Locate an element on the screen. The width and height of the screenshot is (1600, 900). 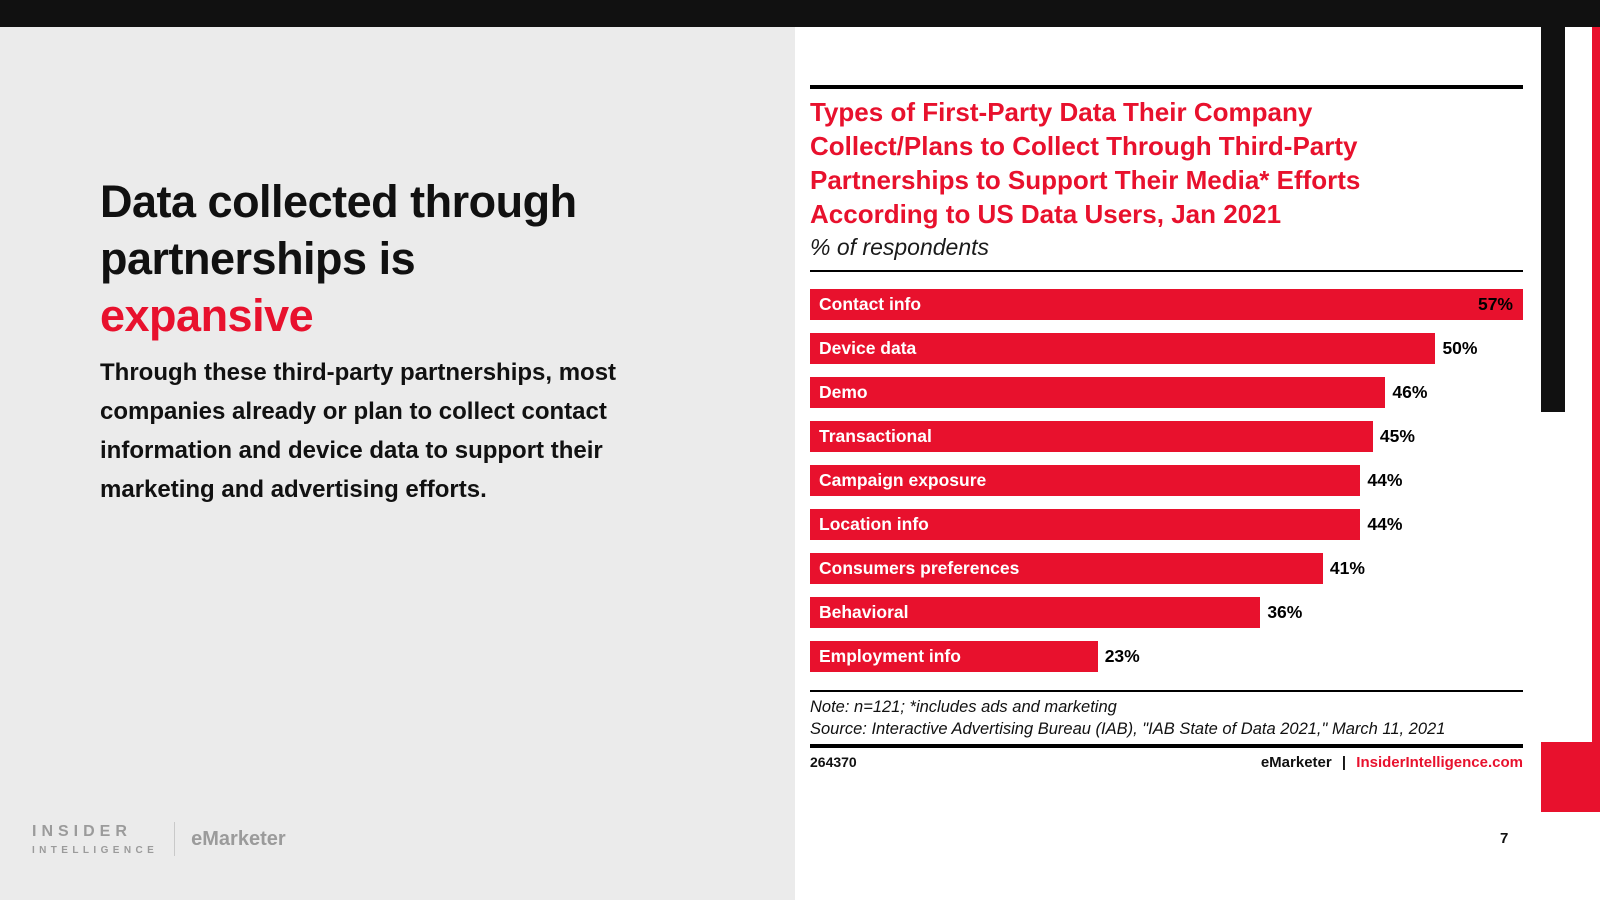
chart-subtitle: % of respondents is located at coordinates (900, 247).